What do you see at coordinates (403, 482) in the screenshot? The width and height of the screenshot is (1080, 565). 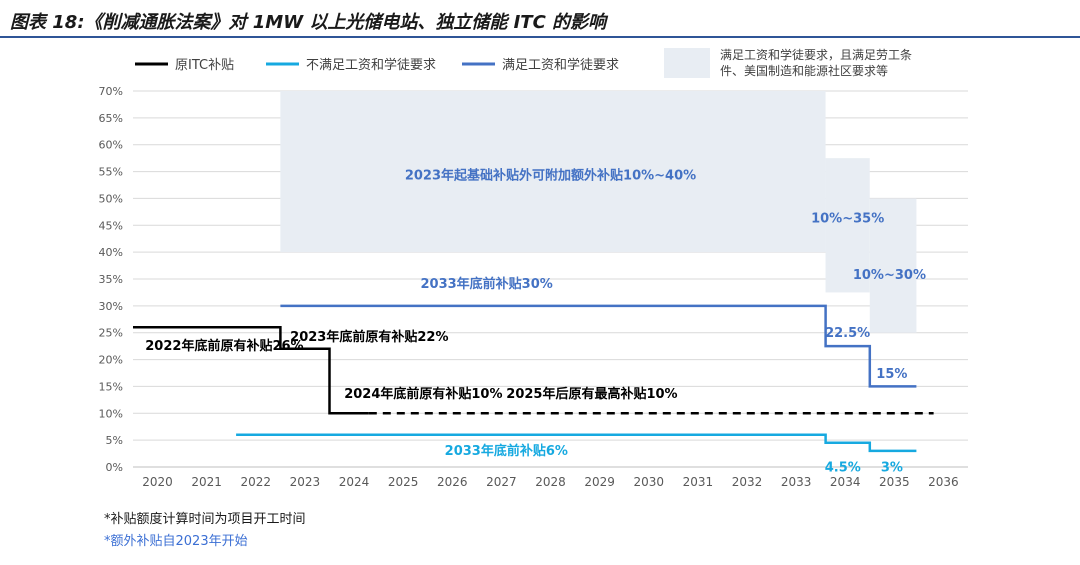 I see `x-tick-label: 2025` at bounding box center [403, 482].